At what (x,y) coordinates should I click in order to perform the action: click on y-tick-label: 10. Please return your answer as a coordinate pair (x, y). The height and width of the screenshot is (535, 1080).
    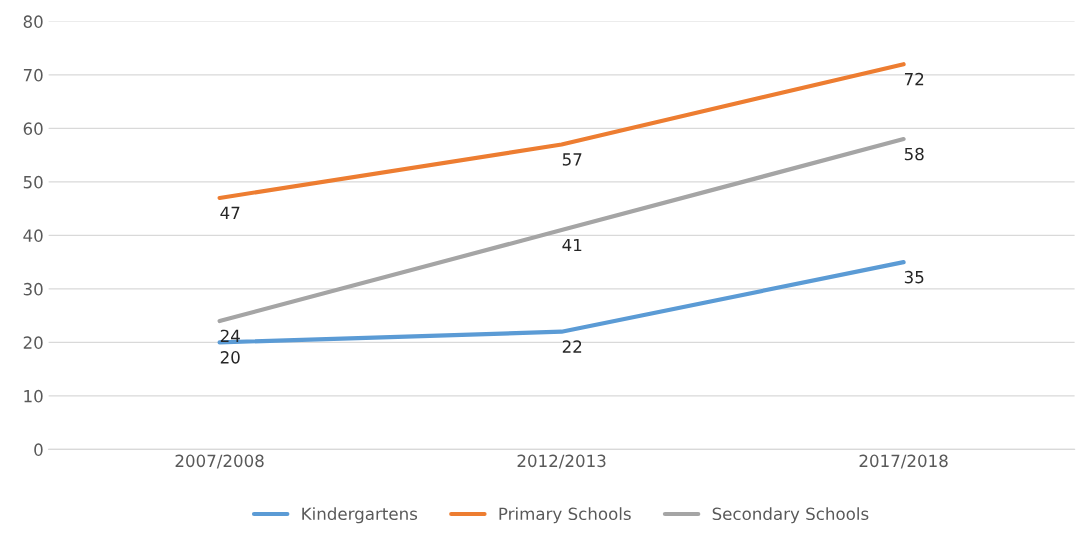
    Looking at the image, I should click on (33, 396).